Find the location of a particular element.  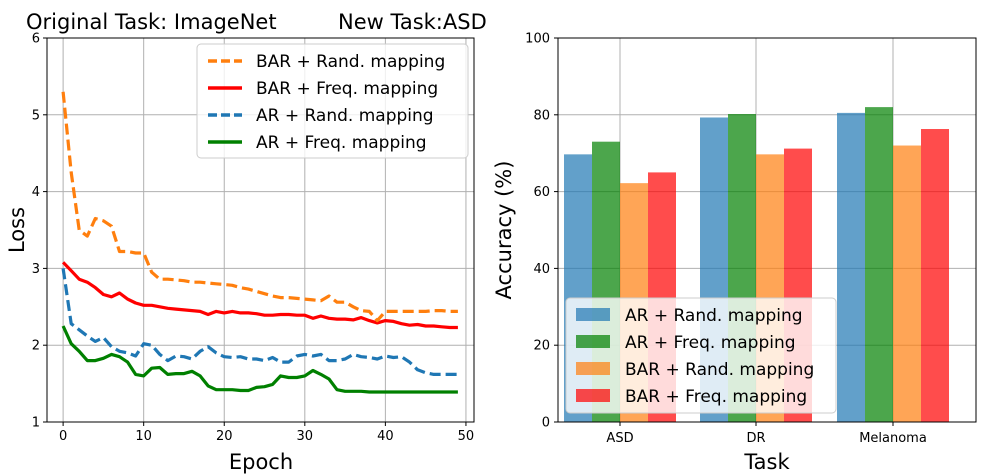

accuracy-y-tick-label: 60 is located at coordinates (541, 192).